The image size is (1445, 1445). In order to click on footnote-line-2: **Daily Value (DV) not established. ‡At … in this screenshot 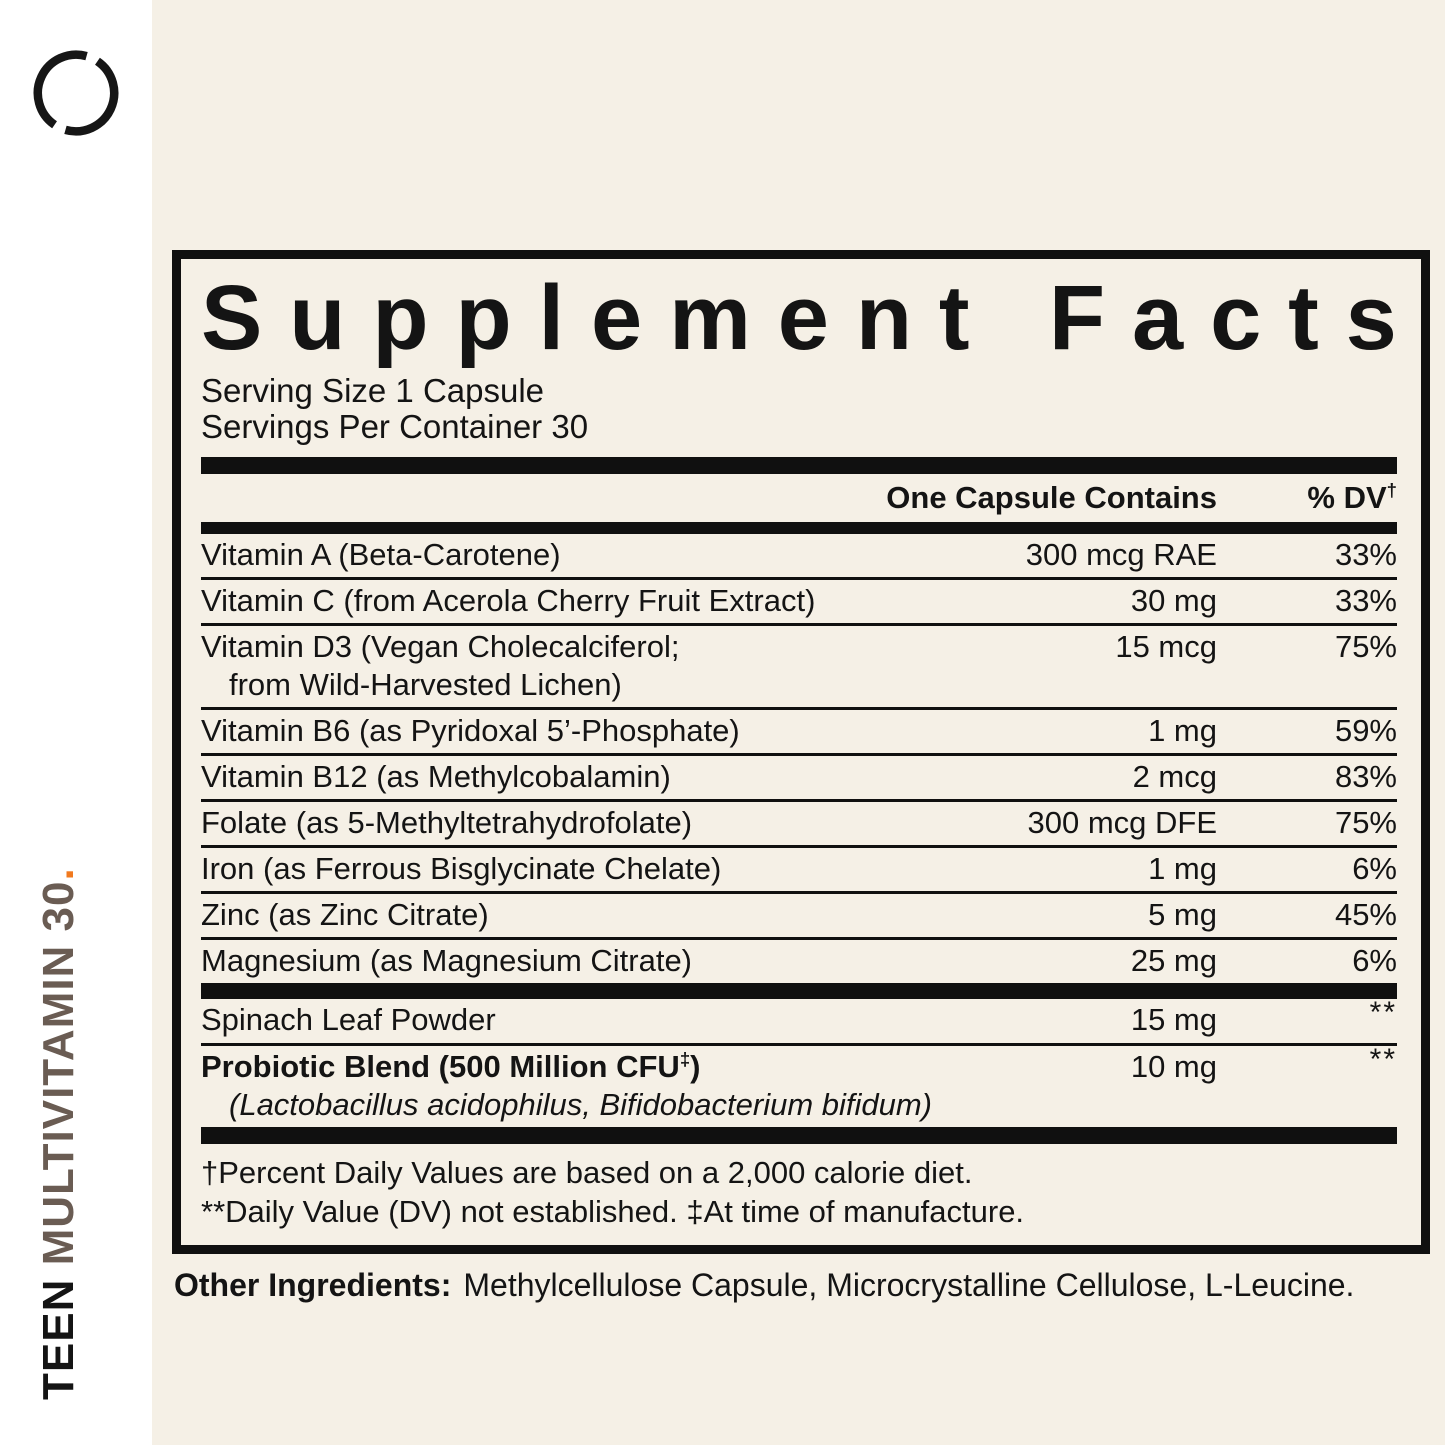, I will do `click(613, 1211)`.